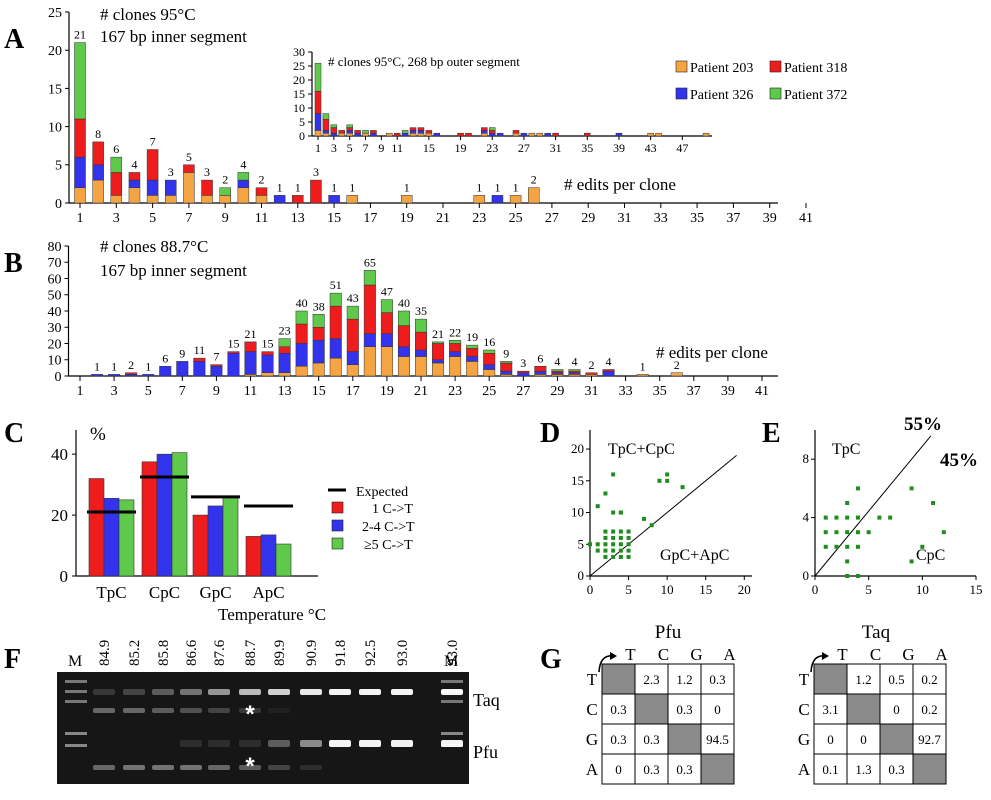 This screenshot has width=991, height=800. What do you see at coordinates (404, 303) in the screenshot?
I see `data-label: 40` at bounding box center [404, 303].